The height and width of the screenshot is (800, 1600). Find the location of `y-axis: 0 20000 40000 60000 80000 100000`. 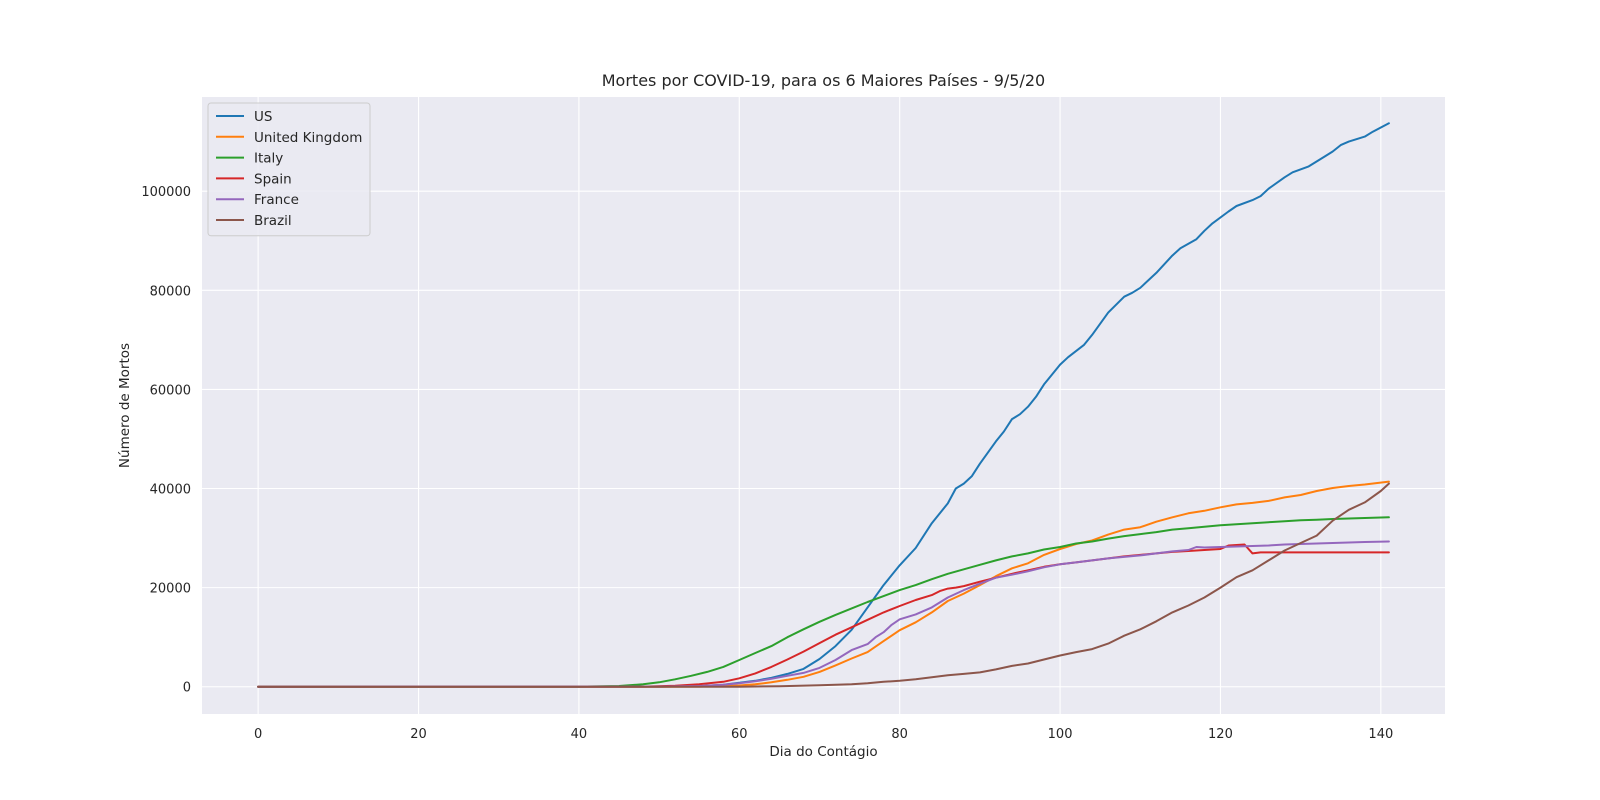

y-axis: 0 20000 40000 60000 80000 100000 is located at coordinates (166, 440).